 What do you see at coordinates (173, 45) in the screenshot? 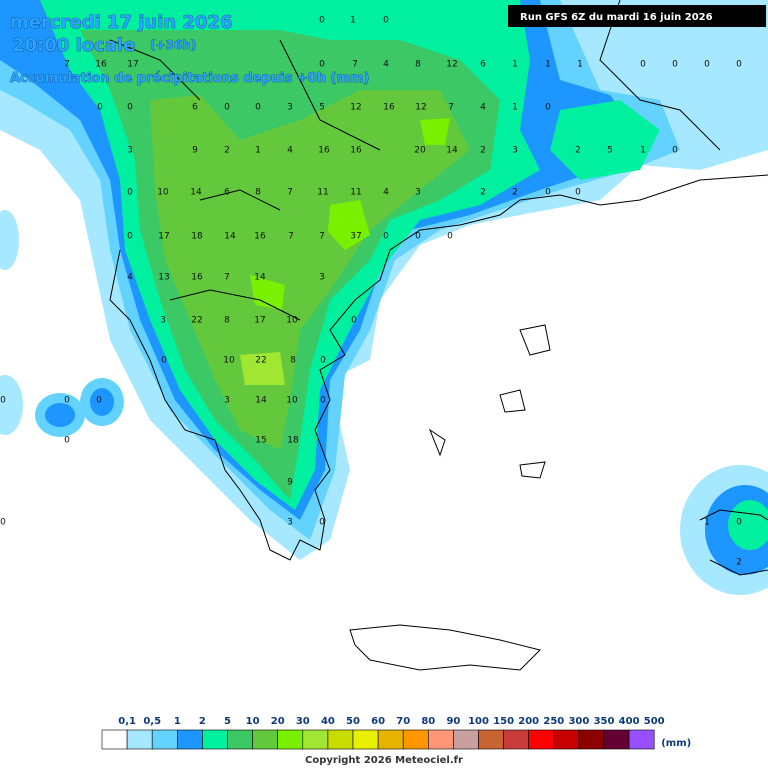
I see `lead-time: (+36h)` at bounding box center [173, 45].